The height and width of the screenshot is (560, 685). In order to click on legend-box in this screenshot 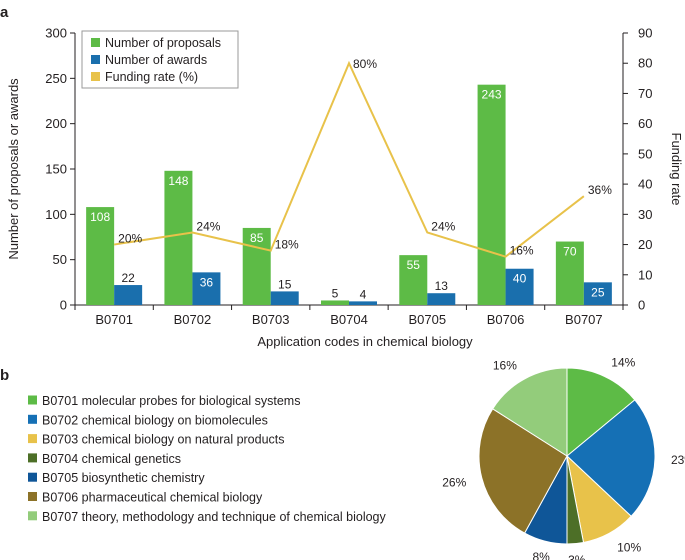, I will do `click(160, 59)`.